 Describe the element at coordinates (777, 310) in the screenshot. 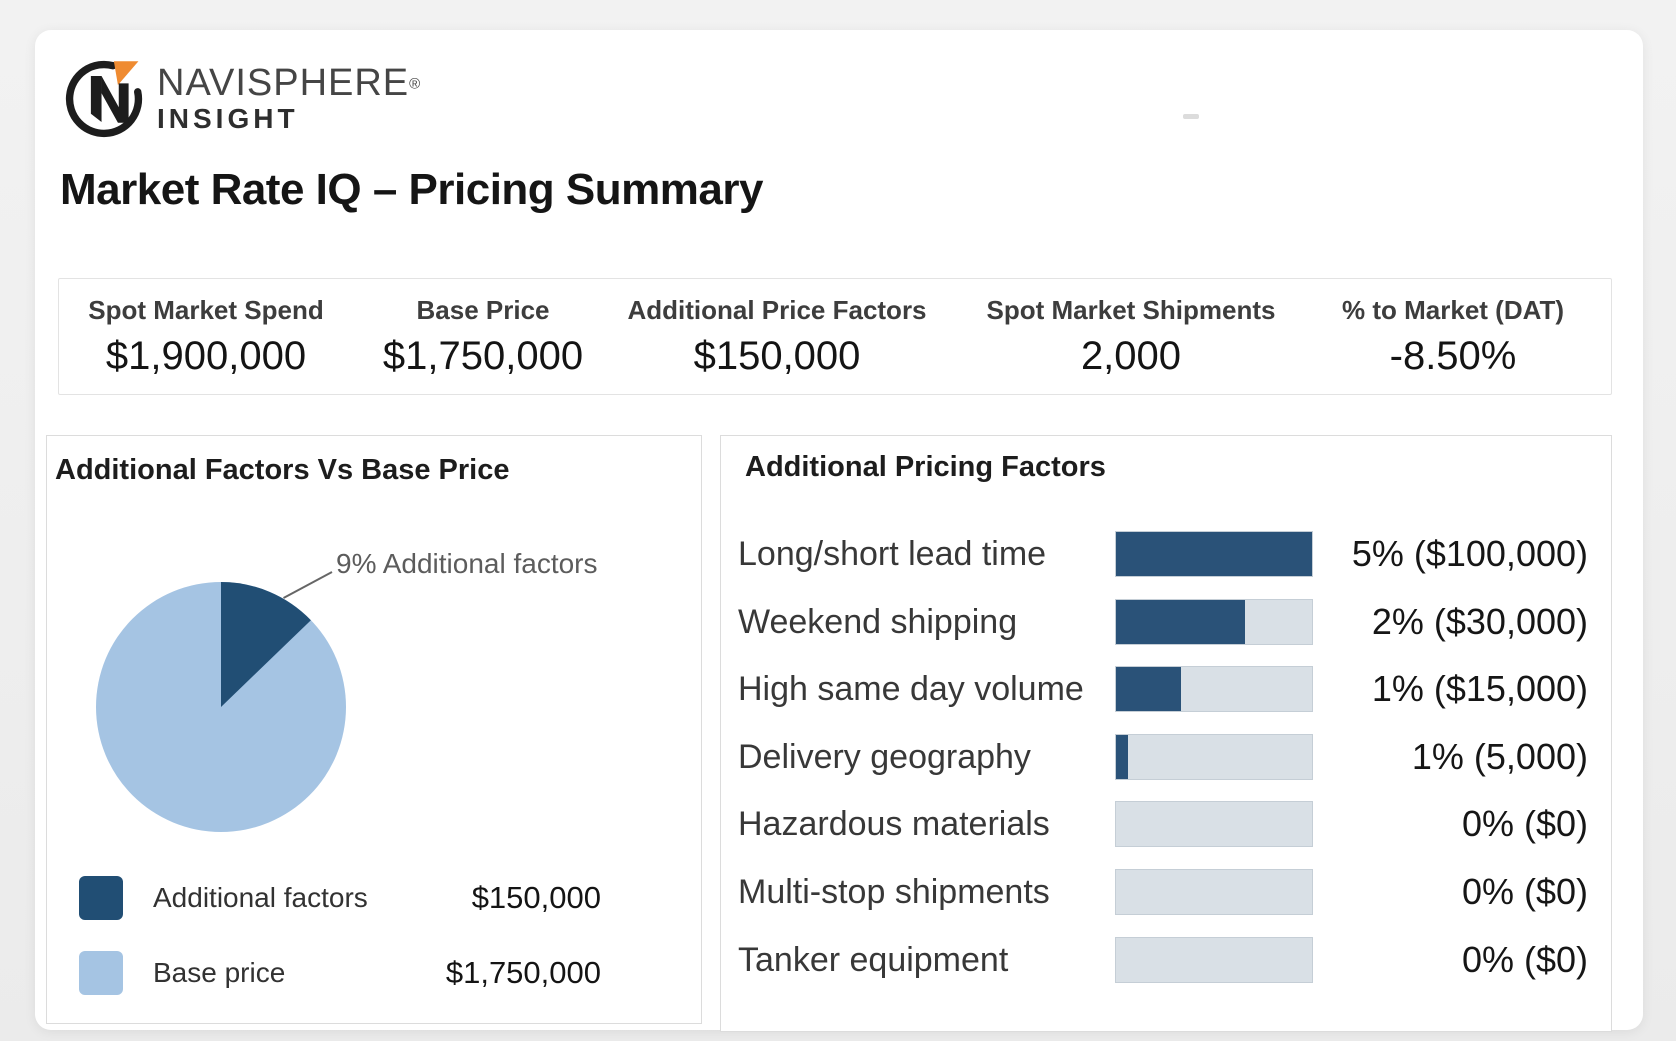

I see `kpi-label: Additional Price Factors` at that location.